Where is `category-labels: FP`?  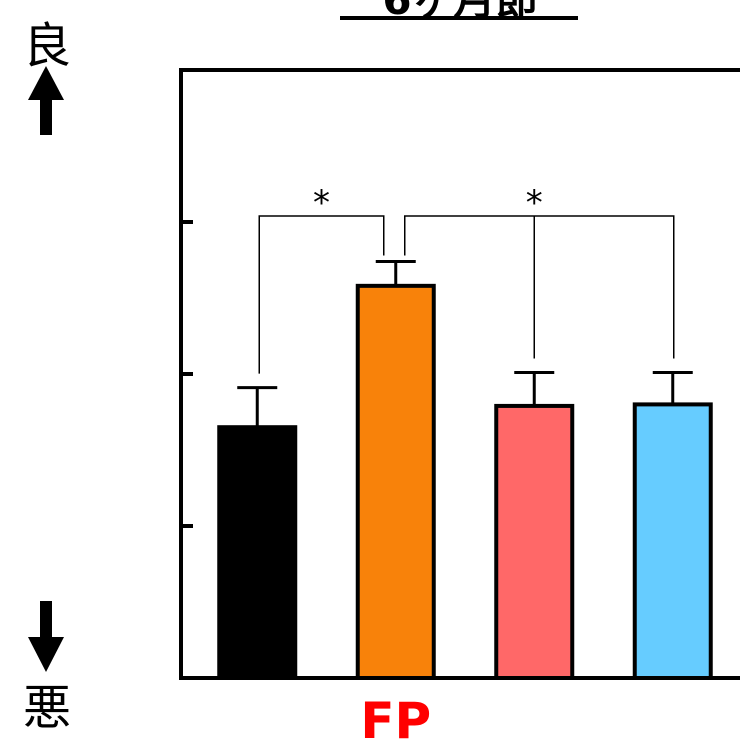 category-labels: FP is located at coordinates (395, 716).